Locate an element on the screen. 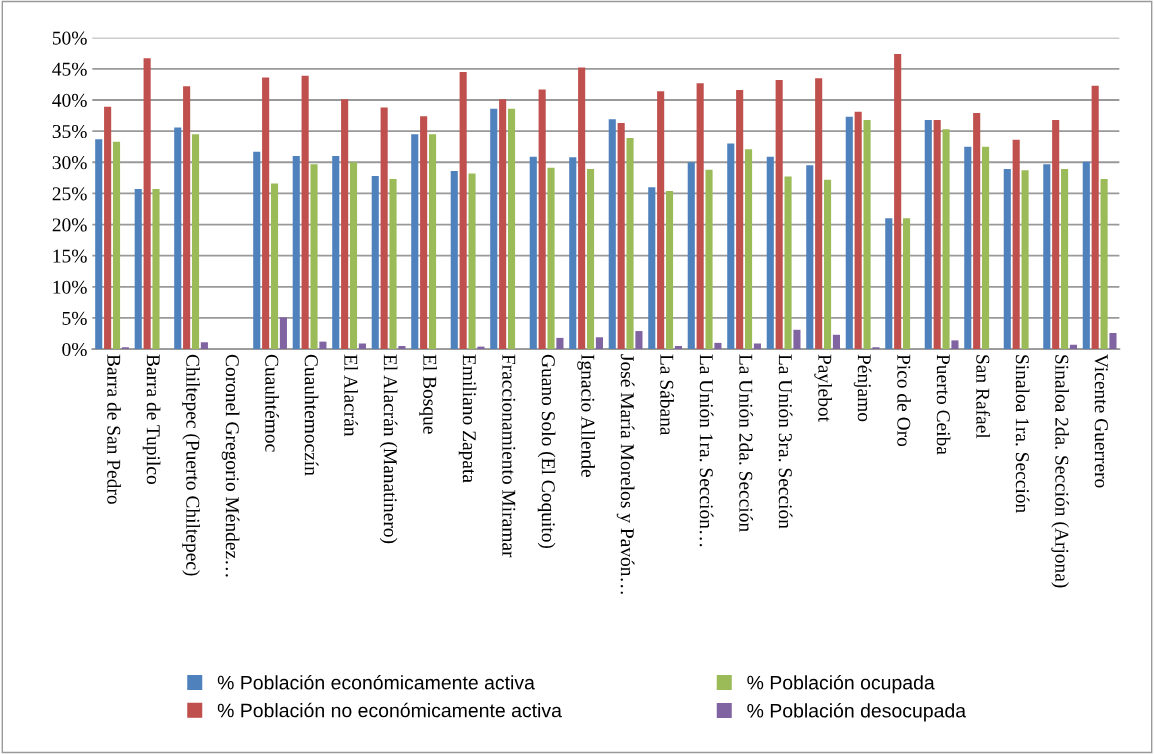 The height and width of the screenshot is (754, 1154). legend-label: % Población económicamente activa is located at coordinates (376, 682).